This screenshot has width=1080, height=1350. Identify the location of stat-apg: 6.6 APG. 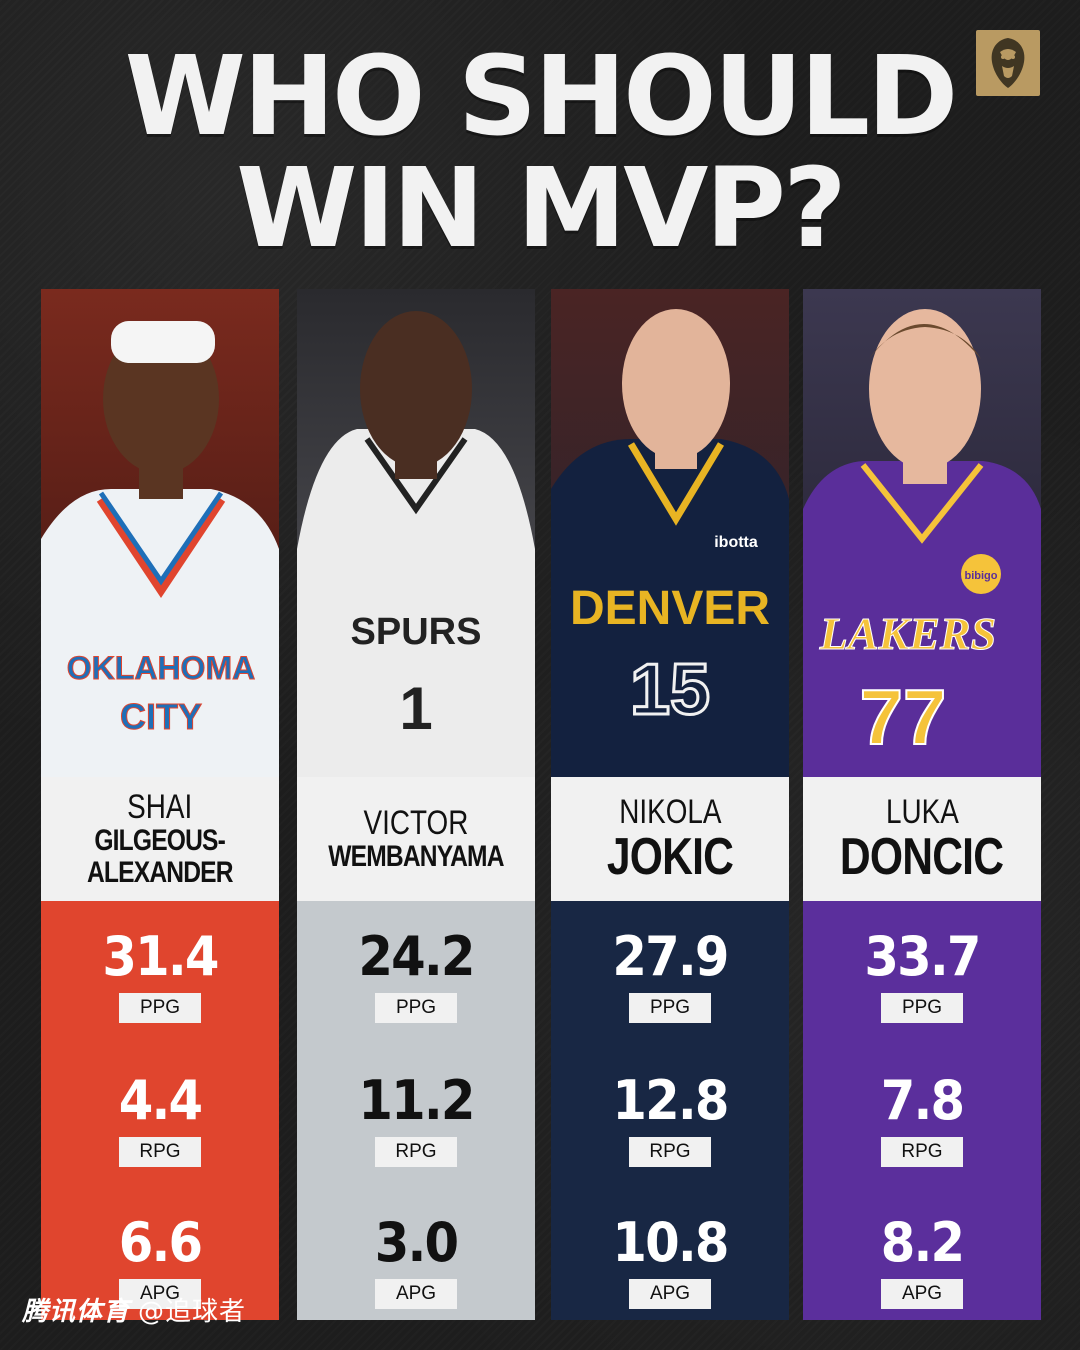
(160, 1261).